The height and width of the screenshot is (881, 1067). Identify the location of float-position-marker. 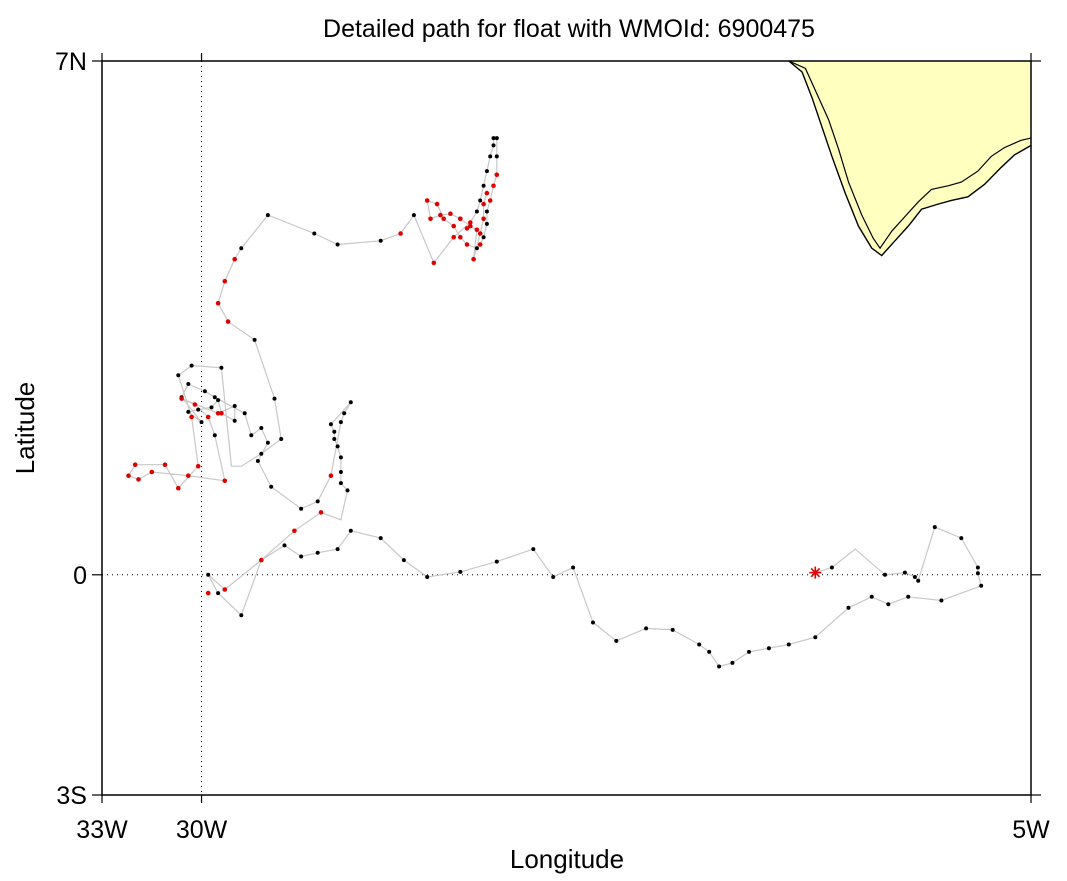
(815, 572).